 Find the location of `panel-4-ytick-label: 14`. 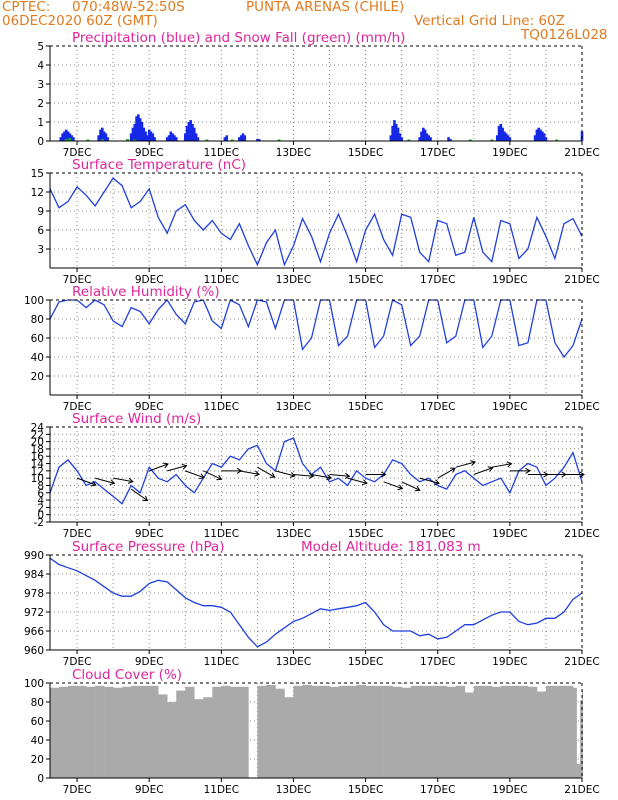

panel-4-ytick-label: 14 is located at coordinates (38, 465).